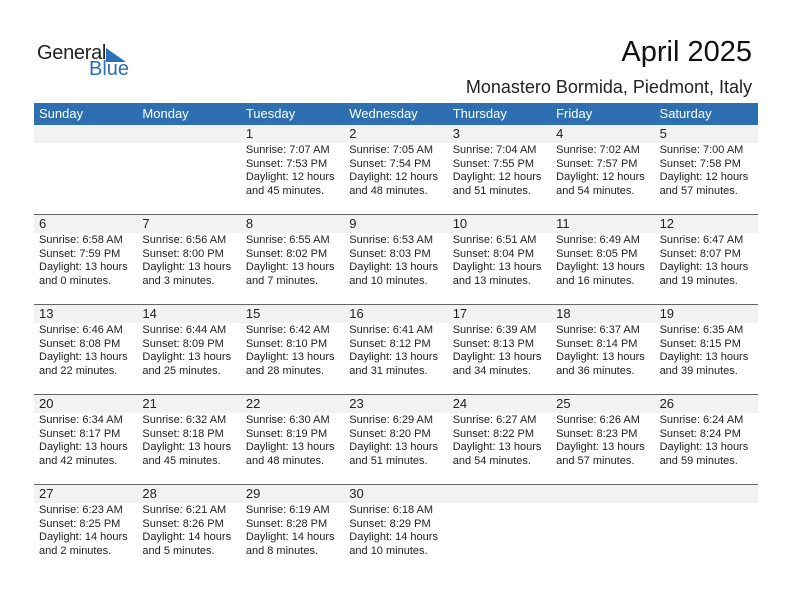  I want to click on minutes-text: and 28 minutes., so click(285, 370).